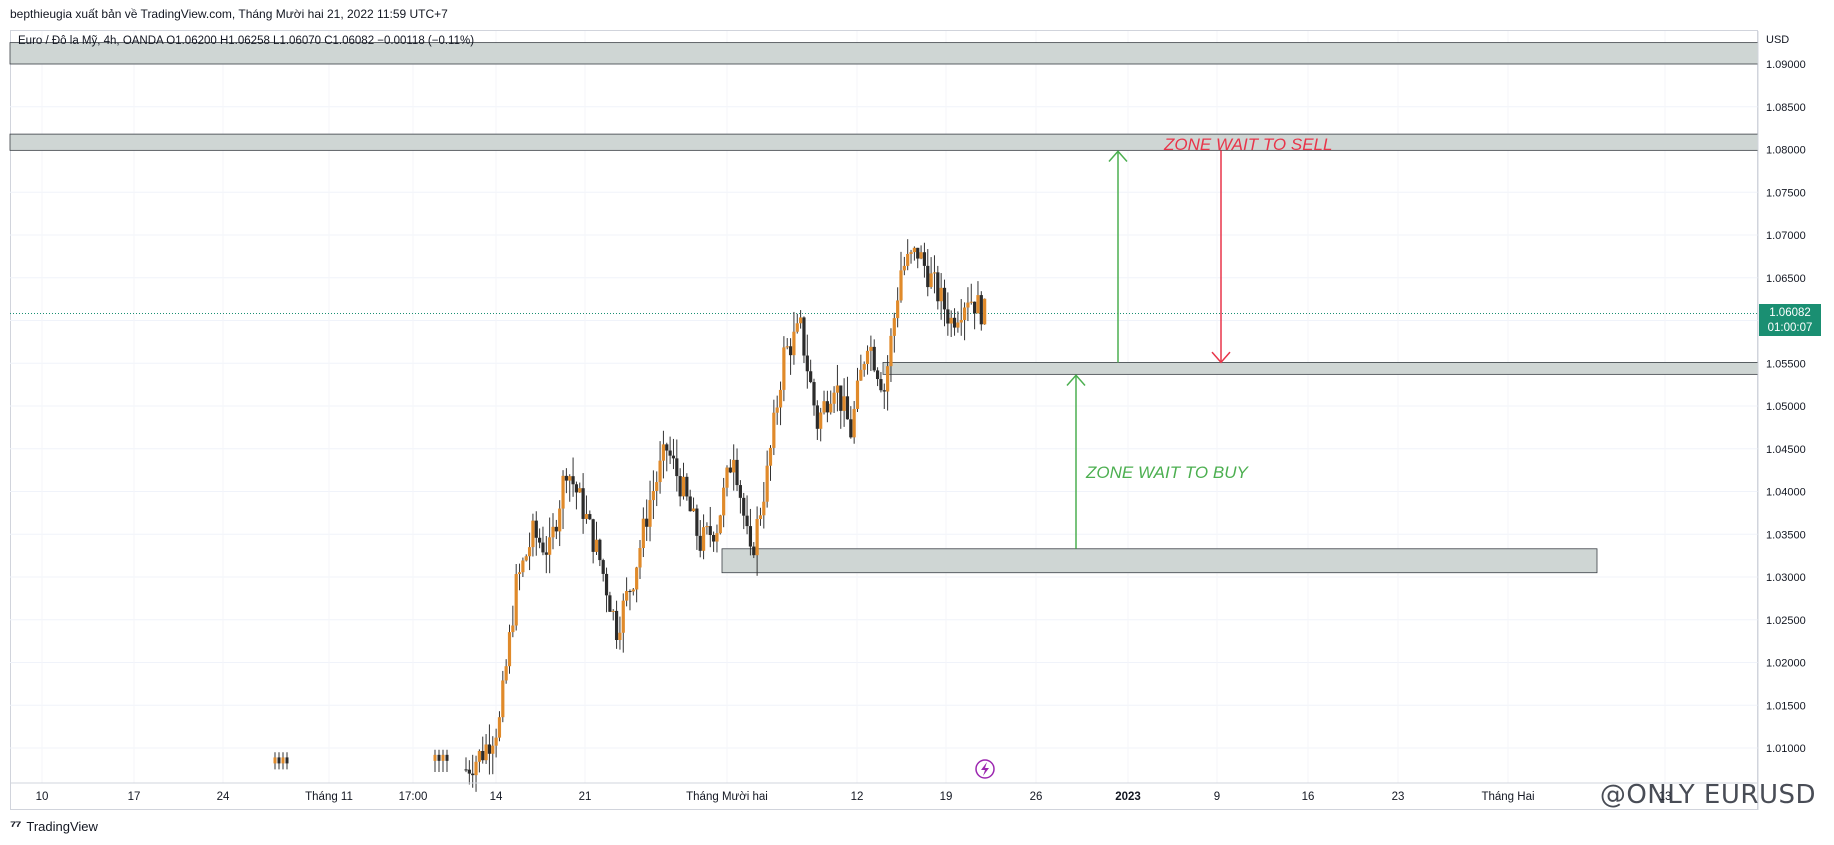 This screenshot has height=845, width=1834. I want to click on buy-zone-label: ZONE WAIT TO BUY, so click(1167, 472).